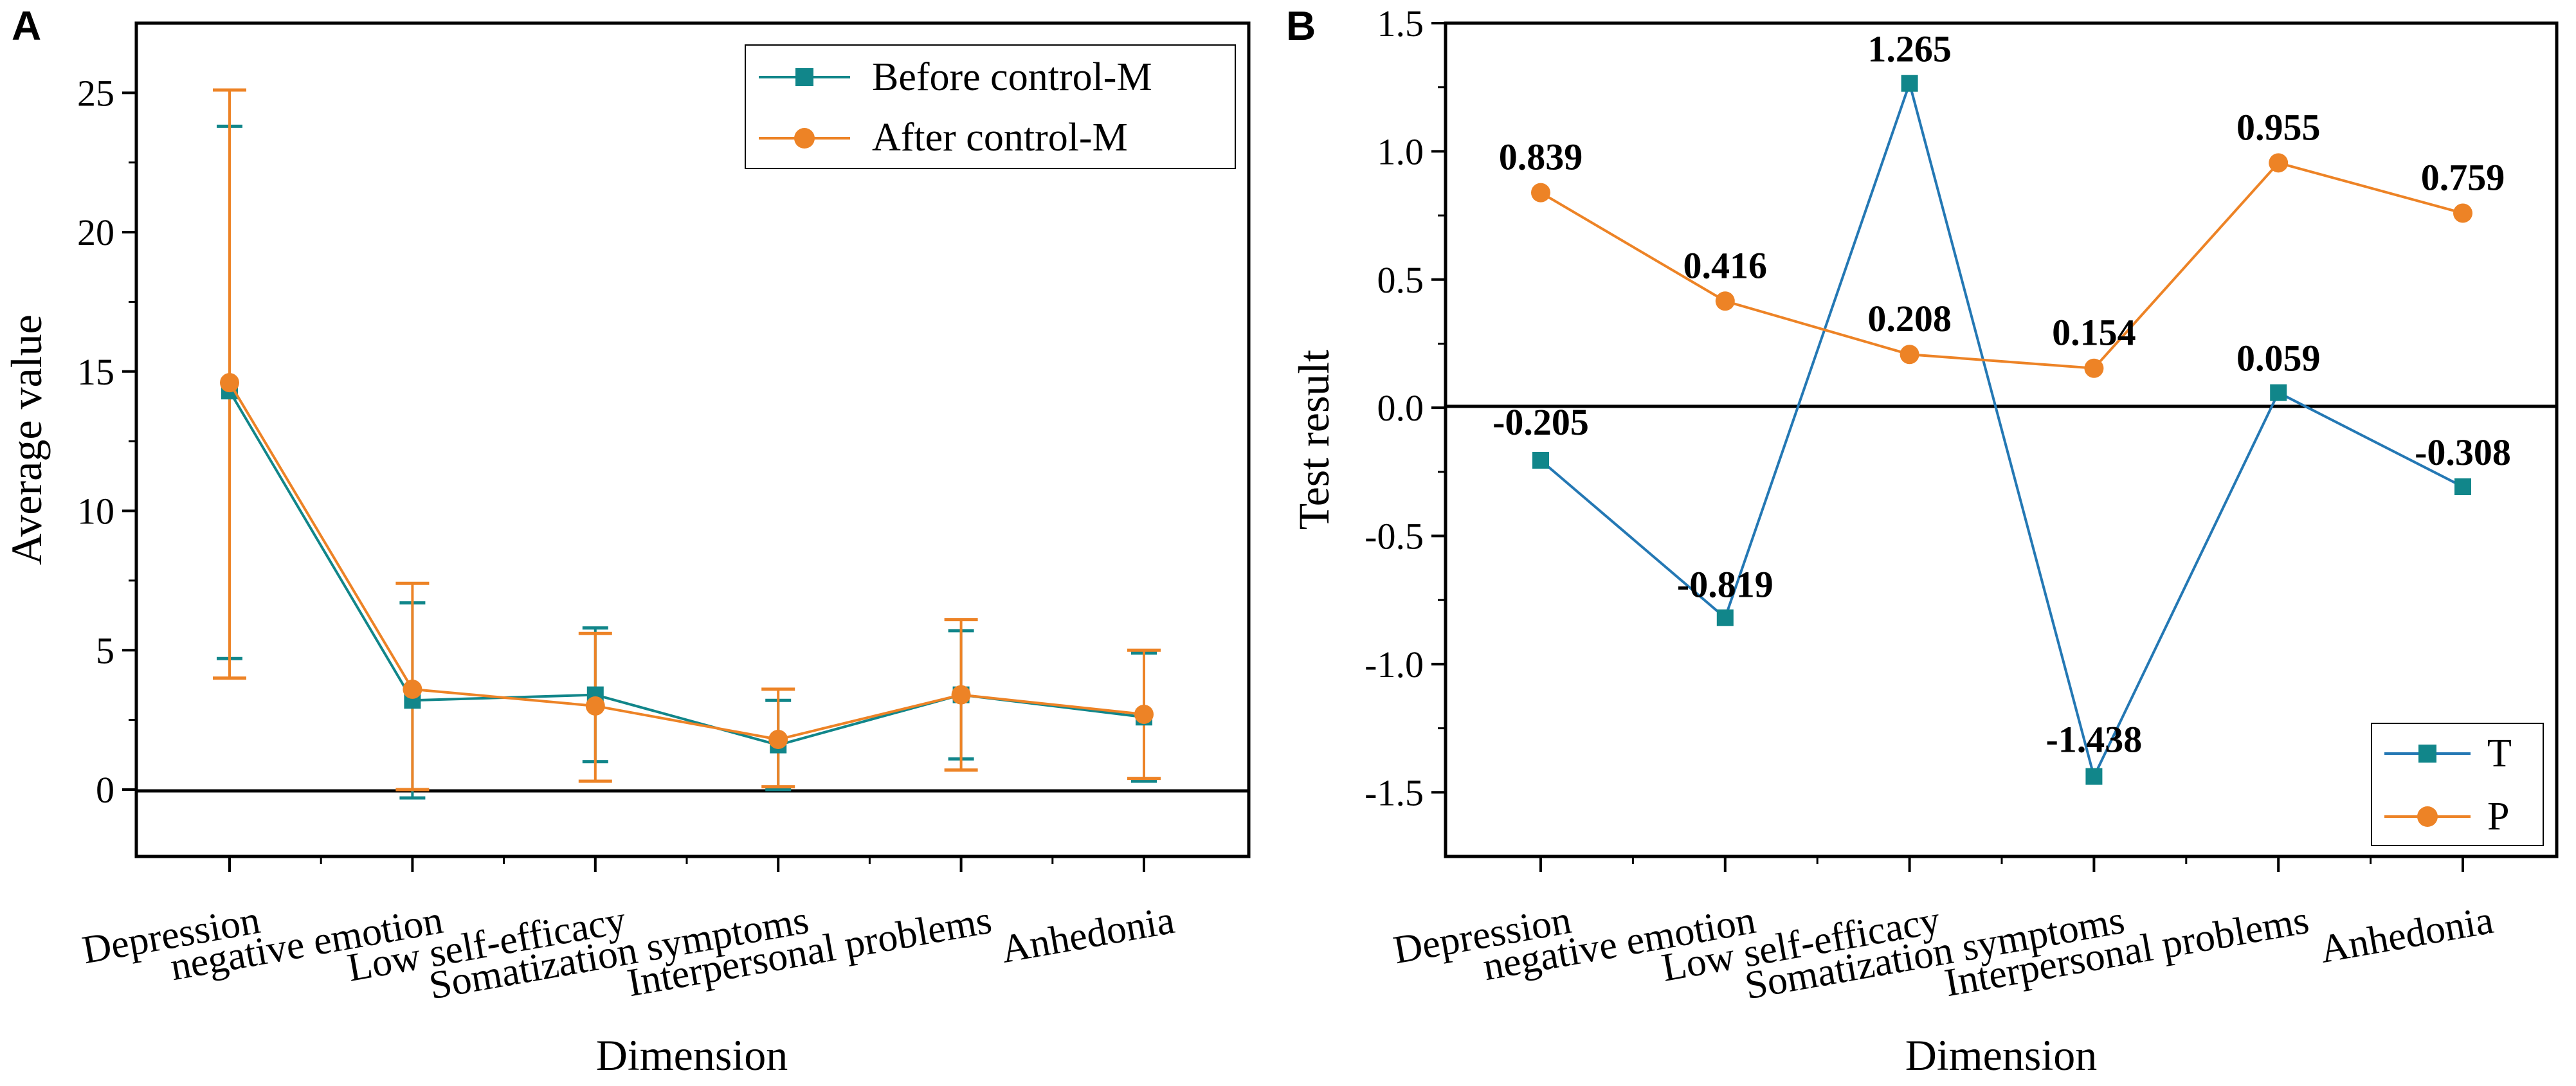  What do you see at coordinates (1313, 440) in the screenshot?
I see `y-axis-title-b: Test result` at bounding box center [1313, 440].